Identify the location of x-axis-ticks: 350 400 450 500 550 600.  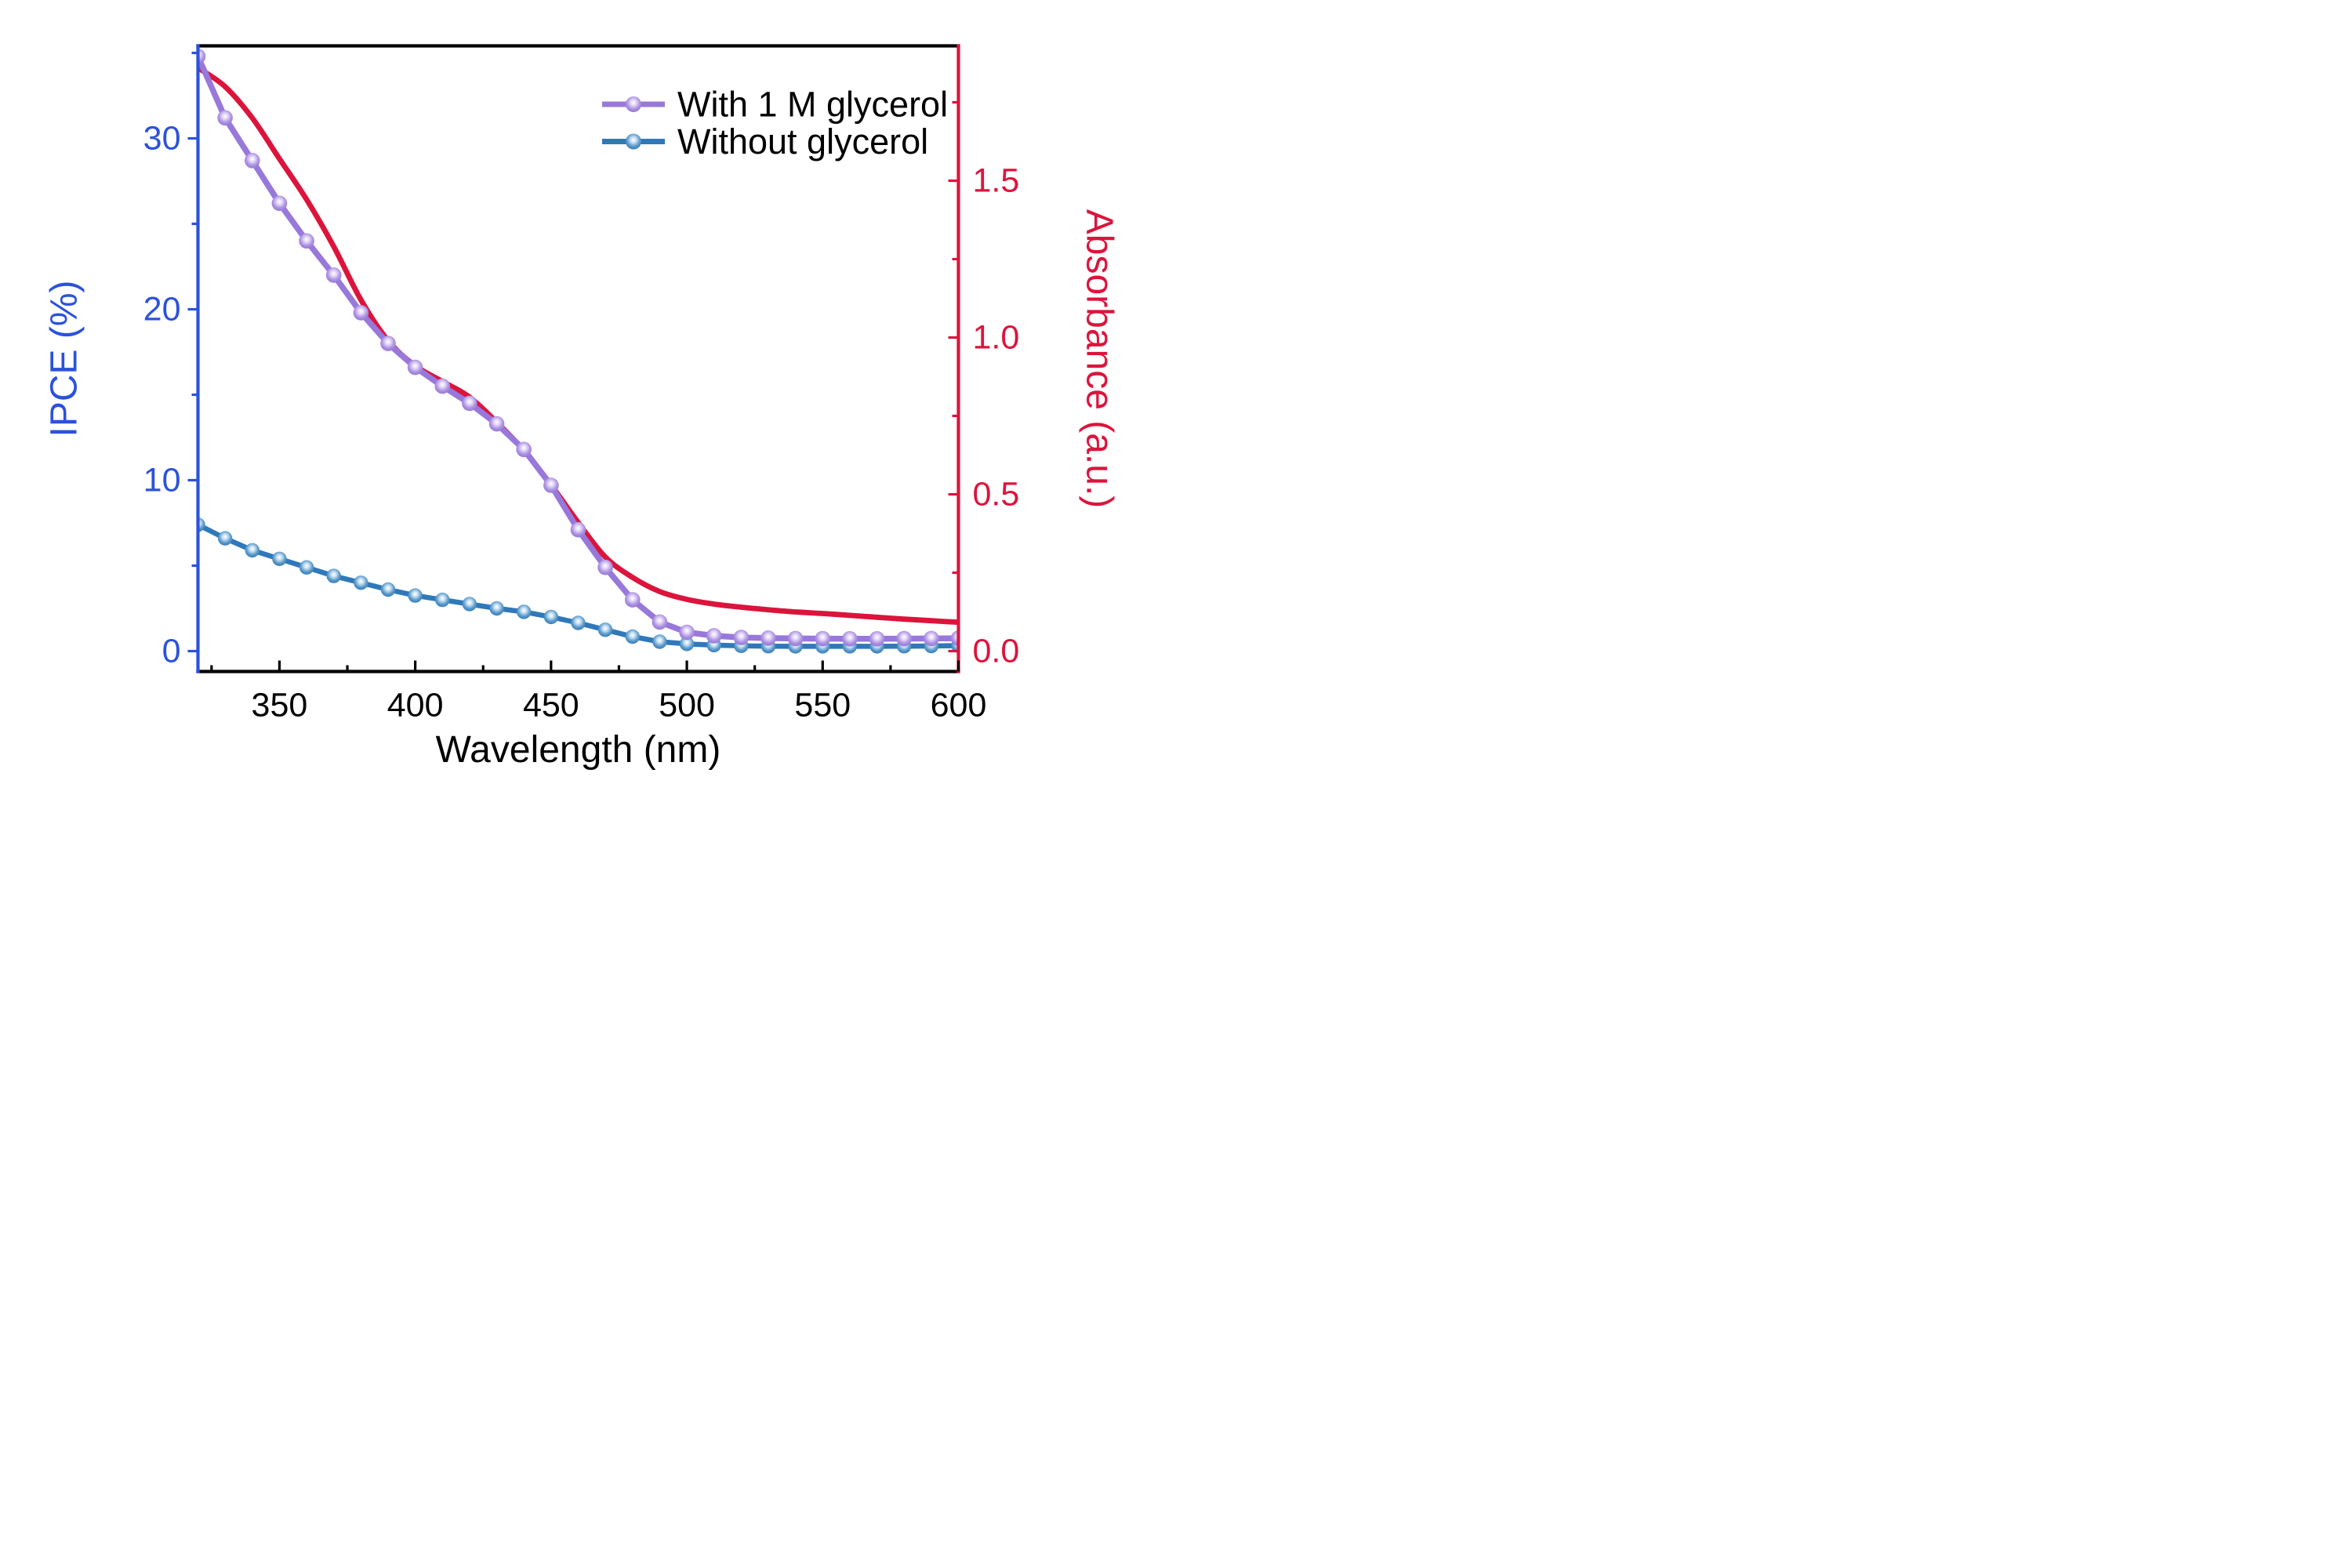
(598, 692).